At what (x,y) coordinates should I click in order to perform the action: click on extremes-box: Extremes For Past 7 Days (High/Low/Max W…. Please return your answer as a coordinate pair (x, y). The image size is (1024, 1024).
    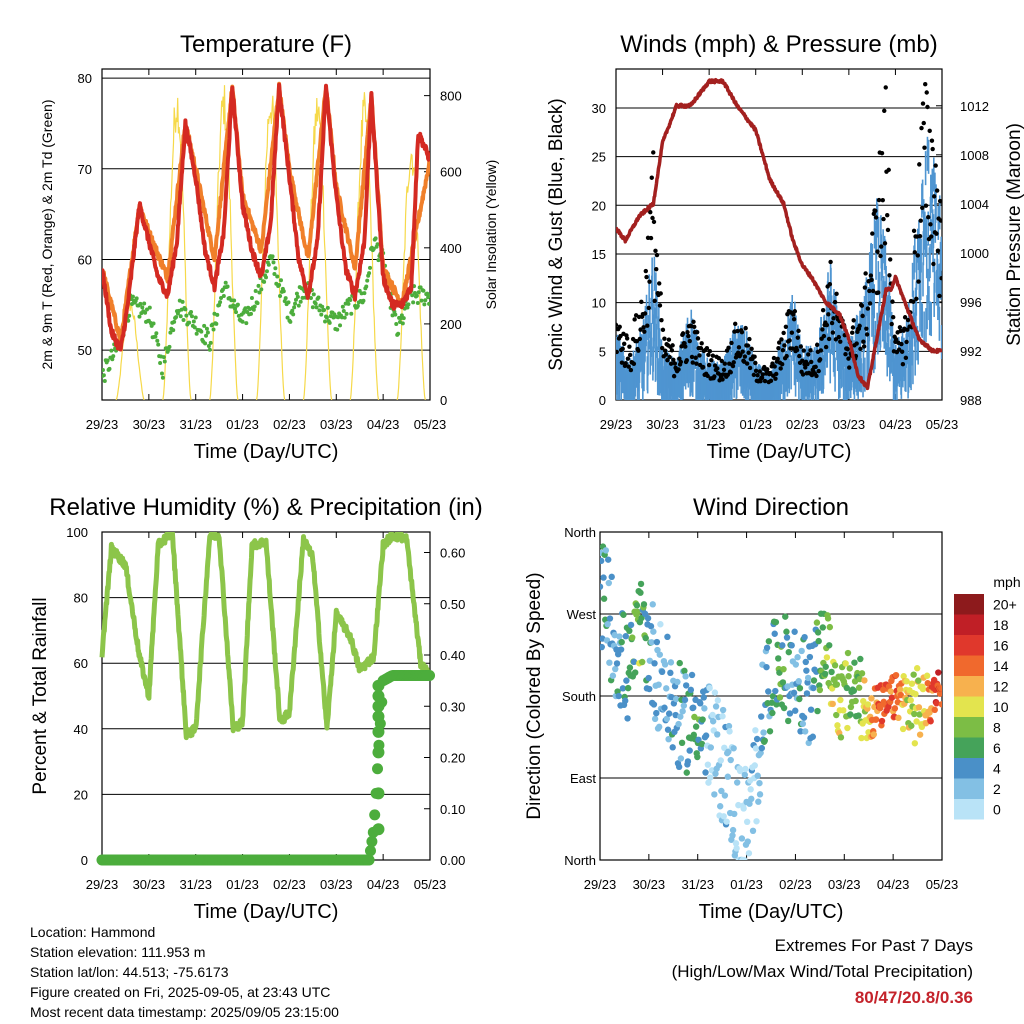
    Looking at the image, I should click on (822, 972).